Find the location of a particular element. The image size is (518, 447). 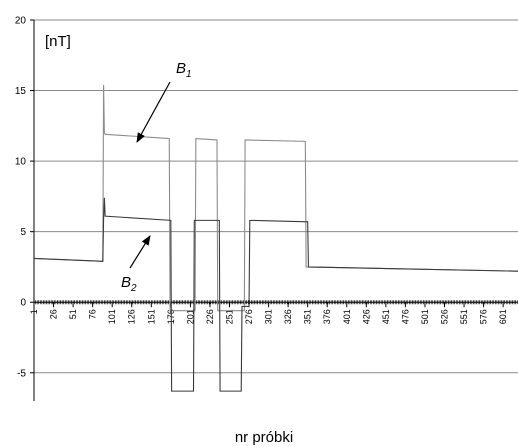

x-tick-label: 326 is located at coordinates (288, 316).